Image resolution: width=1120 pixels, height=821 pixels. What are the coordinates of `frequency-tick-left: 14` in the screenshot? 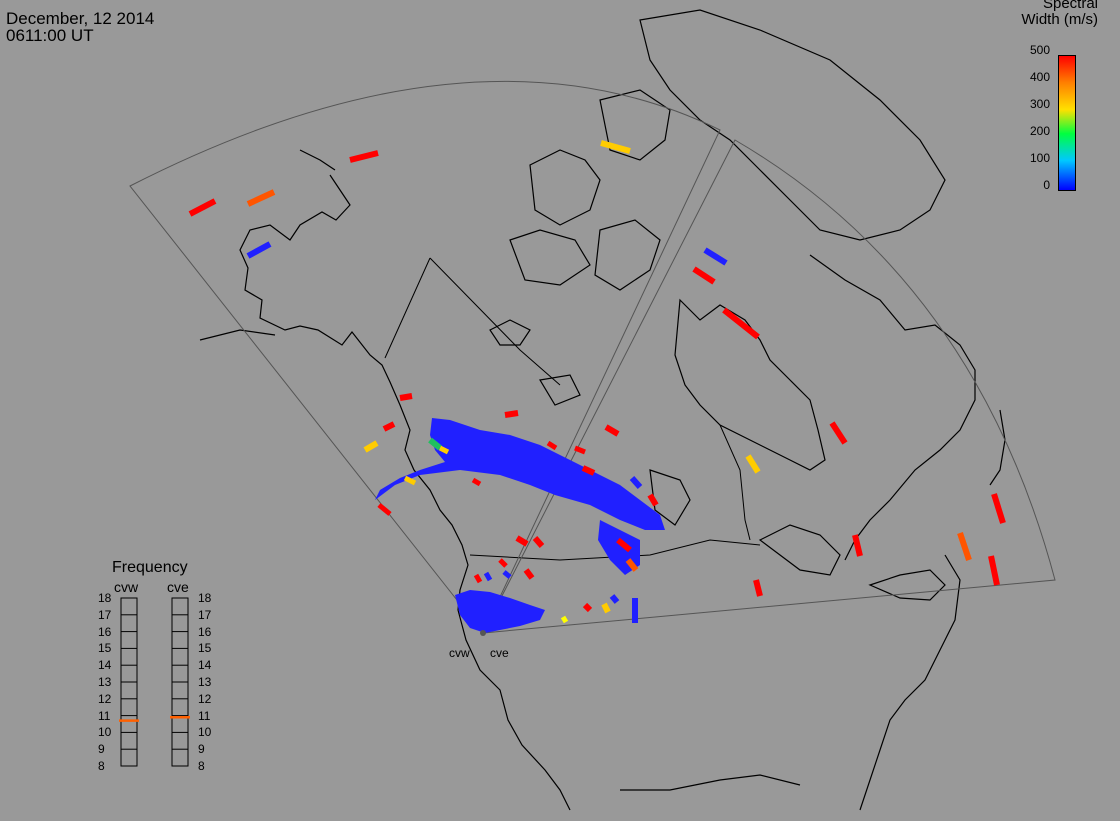 It's located at (105, 665).